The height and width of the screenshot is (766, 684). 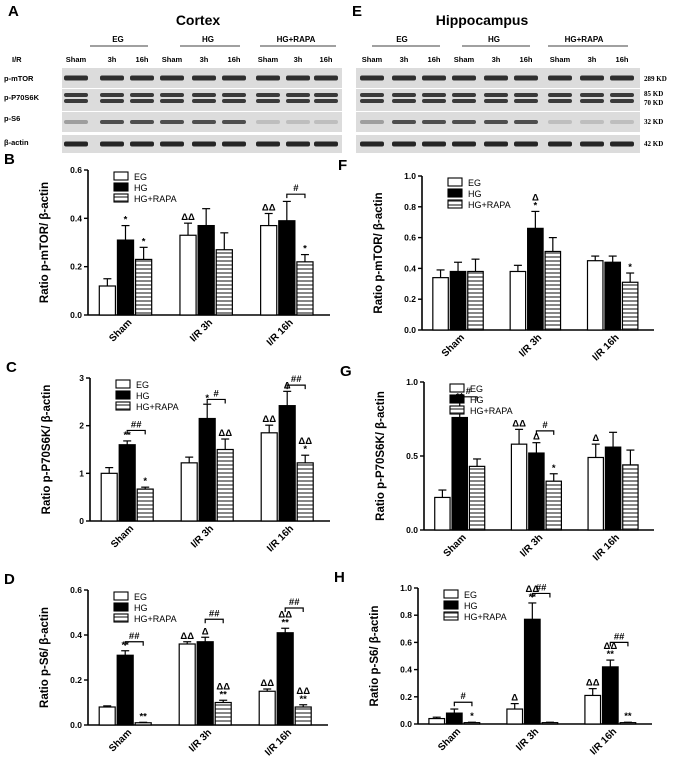 What do you see at coordinates (342, 165) in the screenshot?
I see `panel-letter: F` at bounding box center [342, 165].